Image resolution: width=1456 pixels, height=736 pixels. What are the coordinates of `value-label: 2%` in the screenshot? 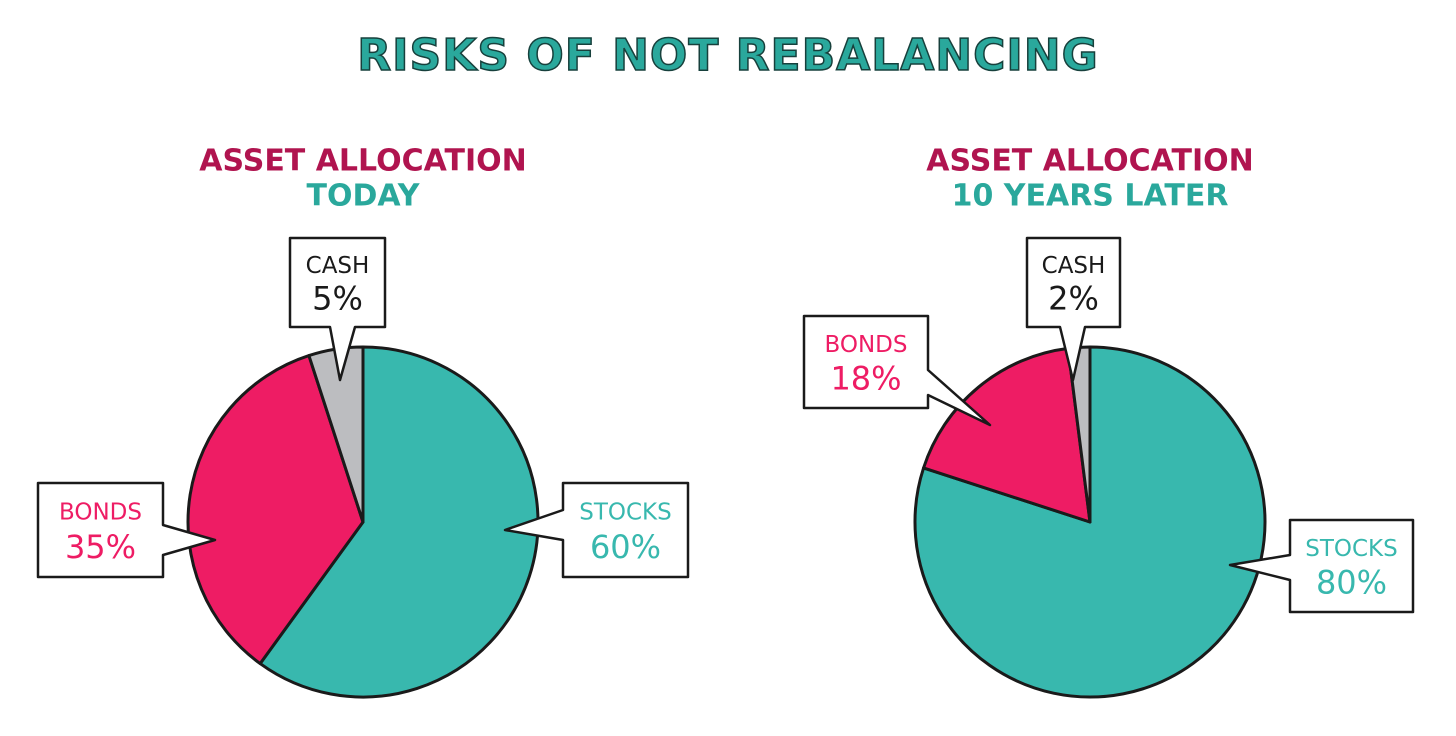 It's located at (1073, 298).